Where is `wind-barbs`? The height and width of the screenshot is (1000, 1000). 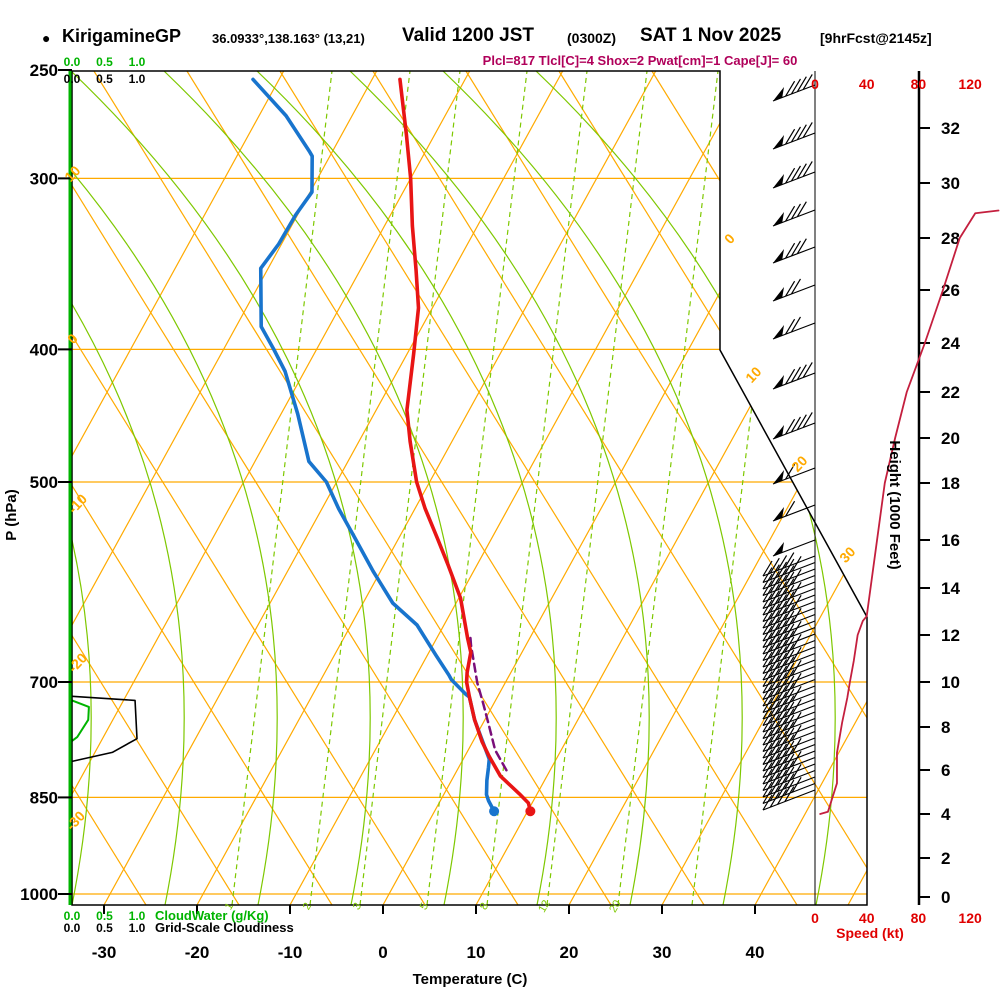 wind-barbs is located at coordinates (789, 488).